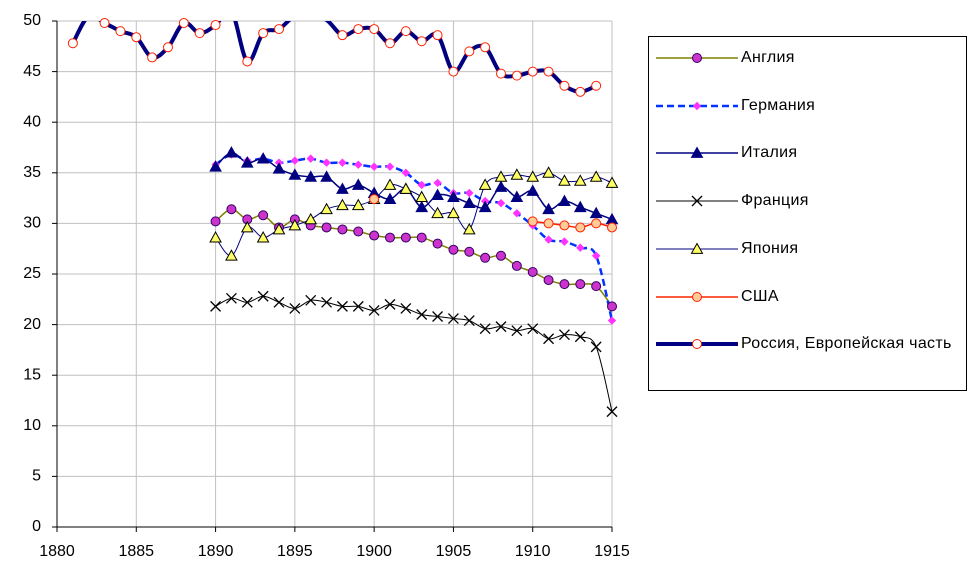 This screenshot has height=566, width=969. What do you see at coordinates (722, 58) in the screenshot?
I see `legend-entry: Англия` at bounding box center [722, 58].